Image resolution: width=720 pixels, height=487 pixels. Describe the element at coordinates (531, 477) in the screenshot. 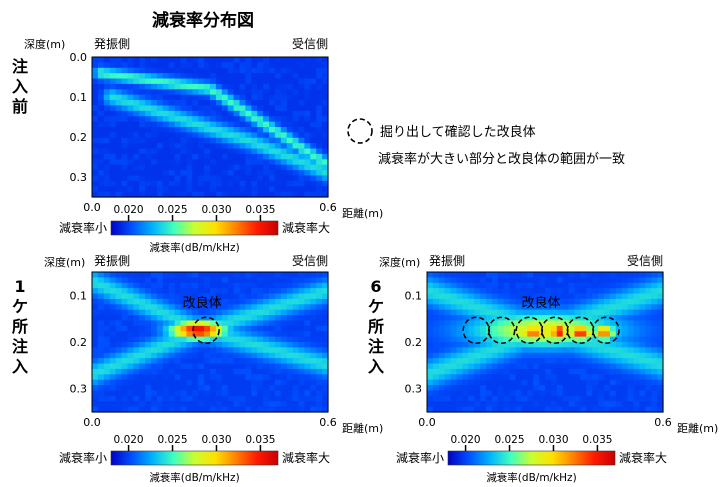

I see `colorbar-unit-label: 減衰率(dB/m/kHz)` at that location.